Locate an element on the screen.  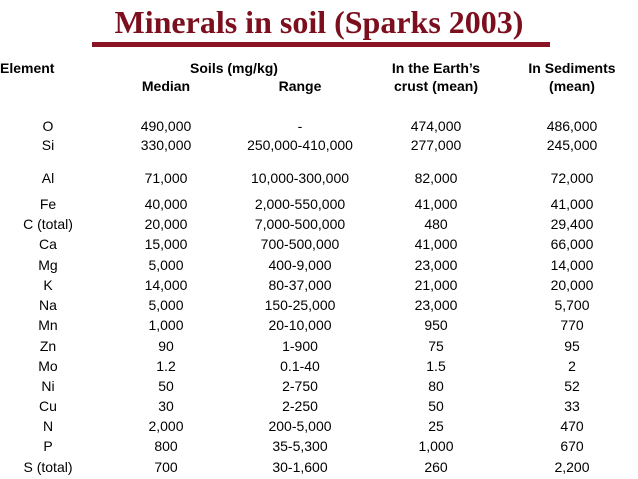
header-median: Median is located at coordinates (166, 86).